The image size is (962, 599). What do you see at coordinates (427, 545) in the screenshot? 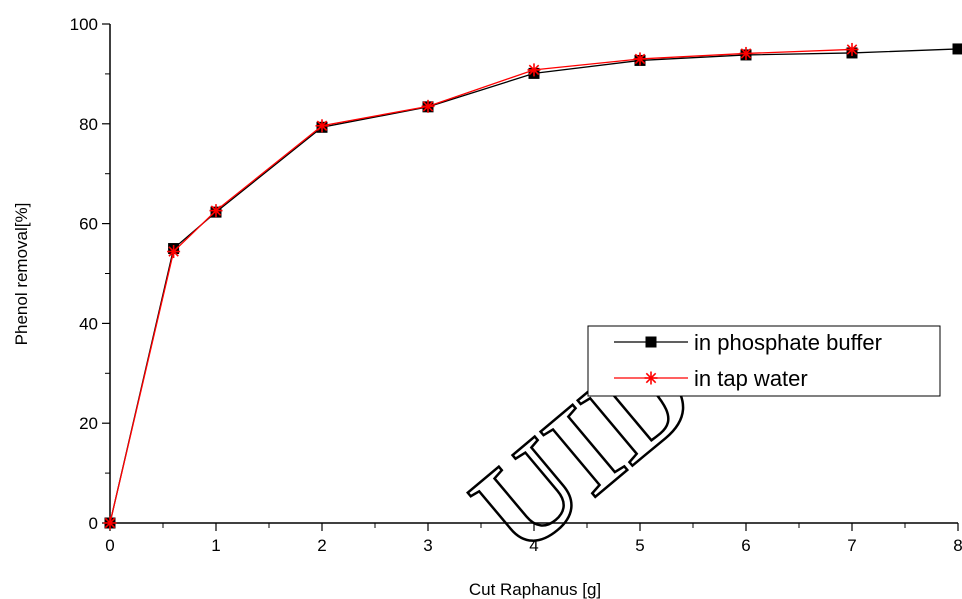
I see `x-tick-label: 3` at bounding box center [427, 545].